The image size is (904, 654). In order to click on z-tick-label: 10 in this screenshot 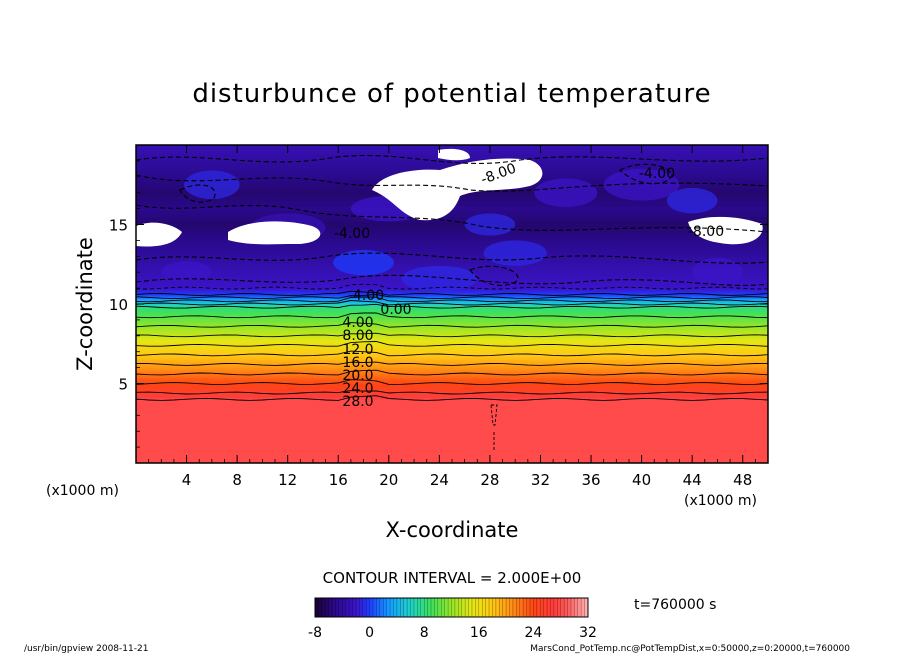, I will do `click(118, 305)`.